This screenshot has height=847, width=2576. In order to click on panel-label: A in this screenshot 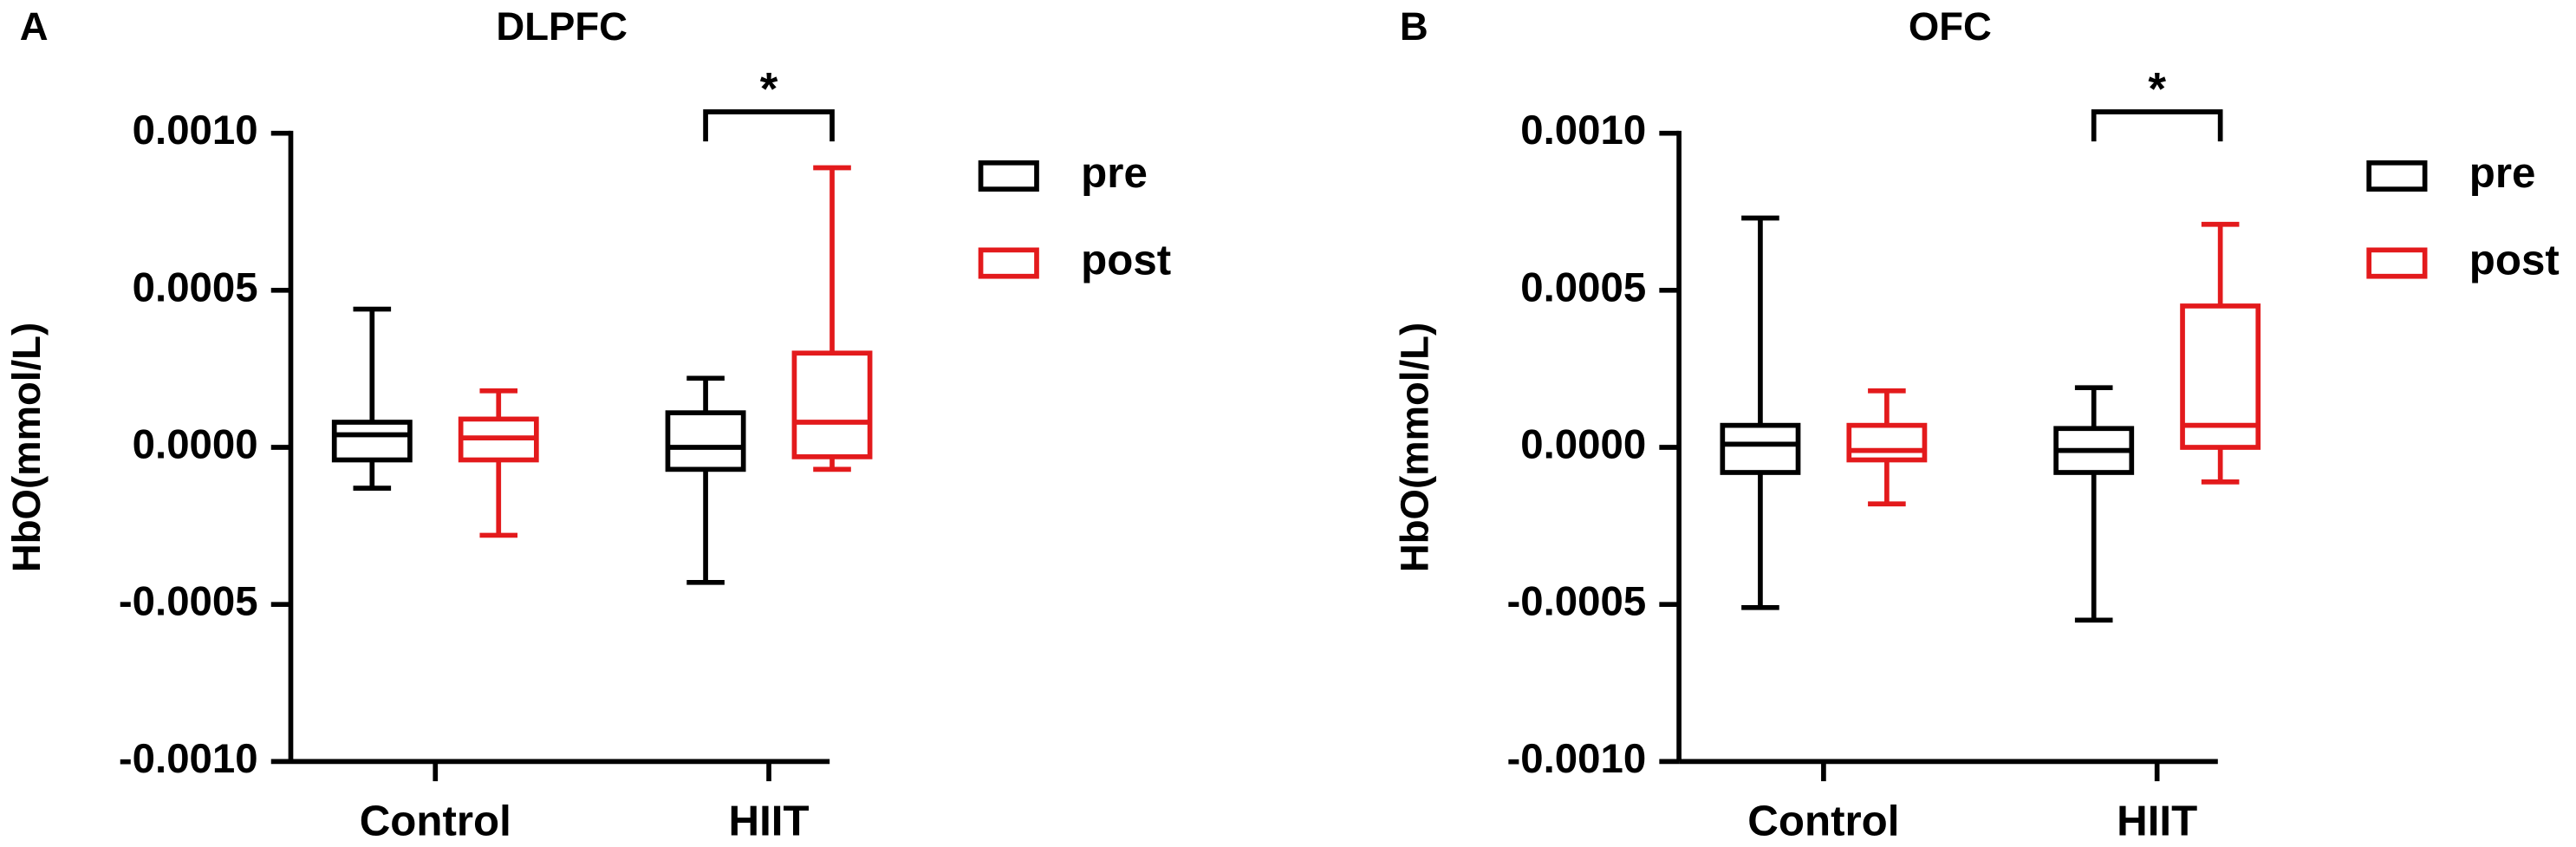, I will do `click(34, 26)`.